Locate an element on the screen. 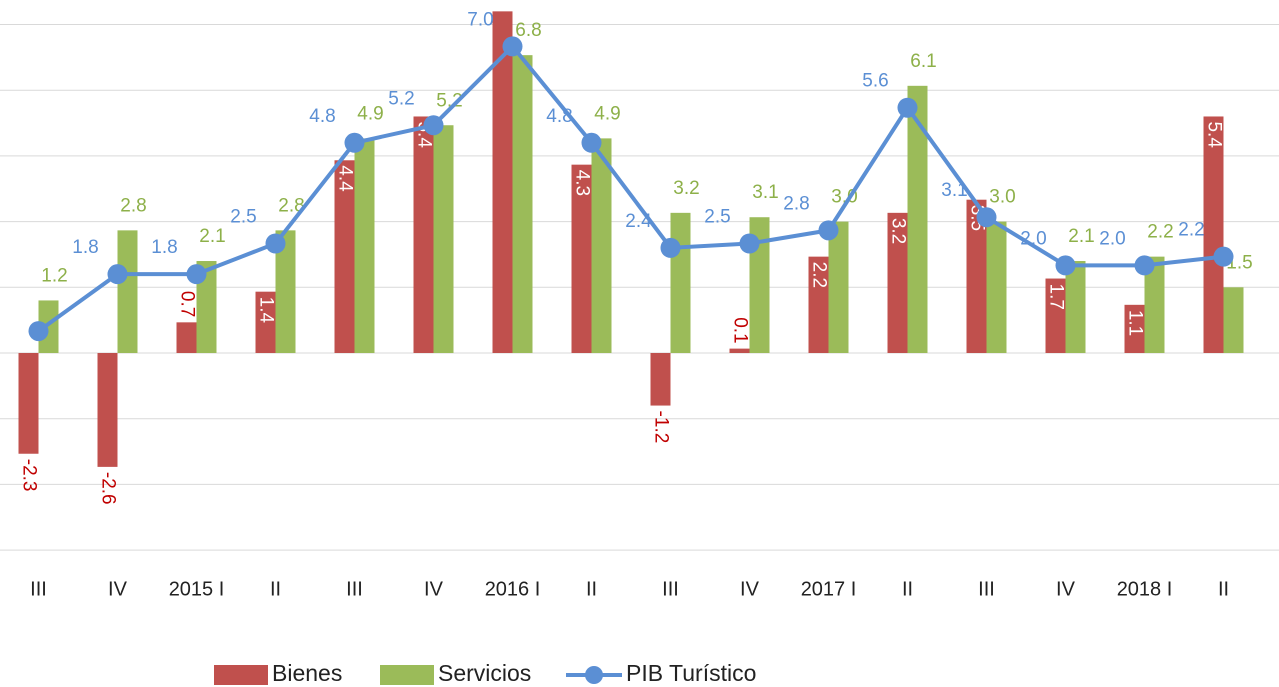 The width and height of the screenshot is (1279, 687). x-tick-label: 2017 I is located at coordinates (829, 589).